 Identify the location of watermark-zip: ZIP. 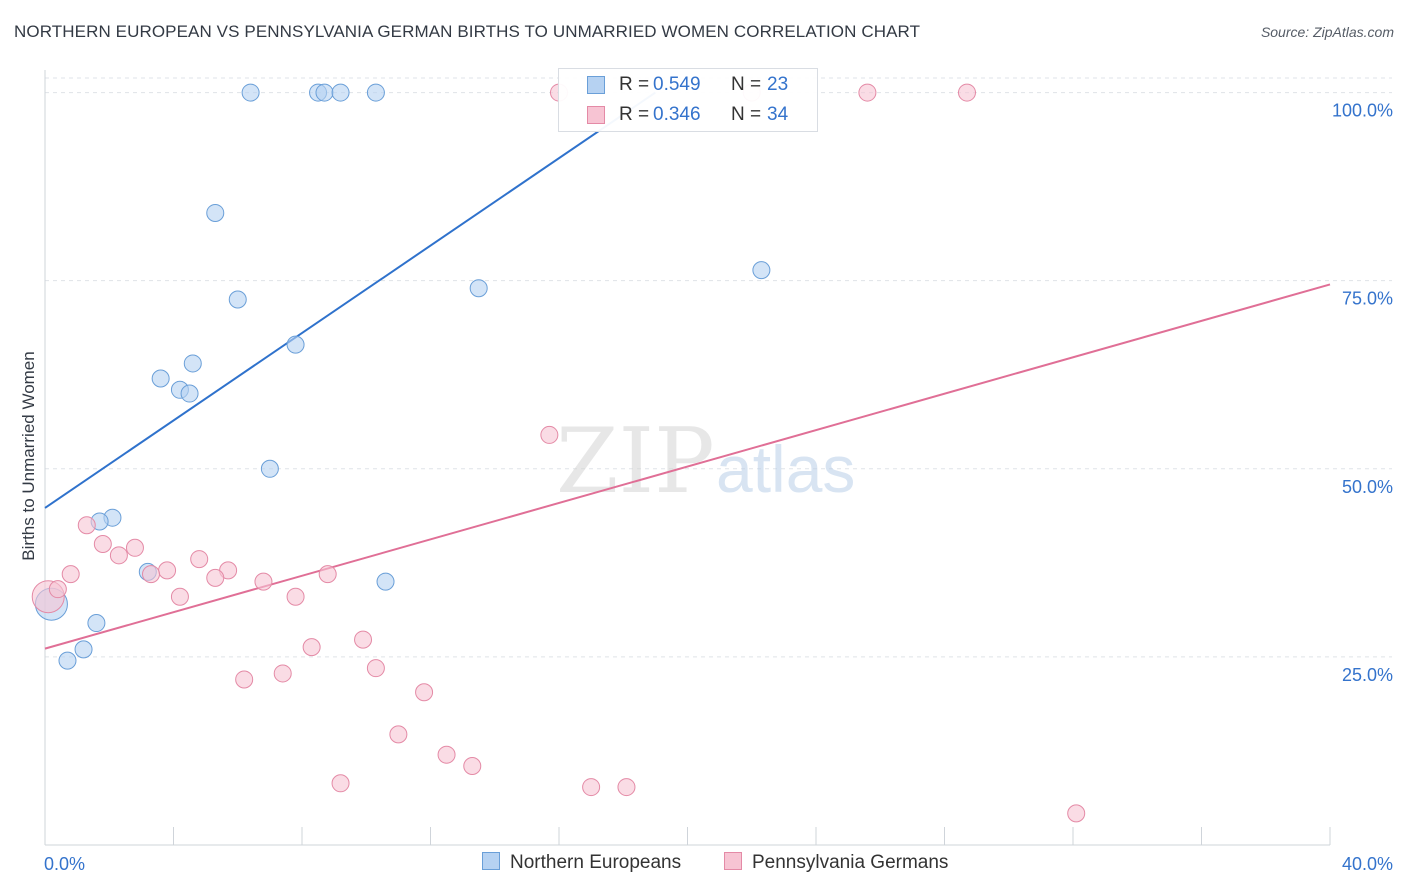
(635, 461).